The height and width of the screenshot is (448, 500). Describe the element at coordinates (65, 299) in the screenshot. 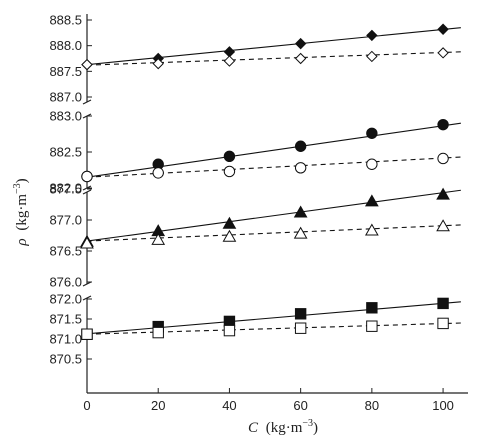

I see `y-tick-label: 872.0` at that location.